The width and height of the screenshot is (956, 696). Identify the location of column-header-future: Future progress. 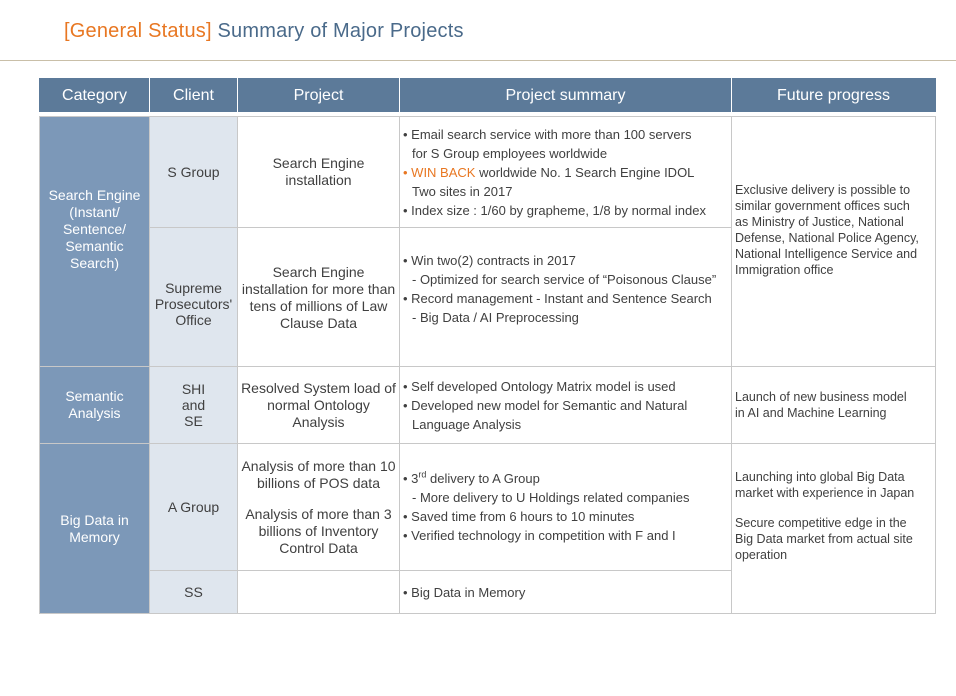
(833, 95).